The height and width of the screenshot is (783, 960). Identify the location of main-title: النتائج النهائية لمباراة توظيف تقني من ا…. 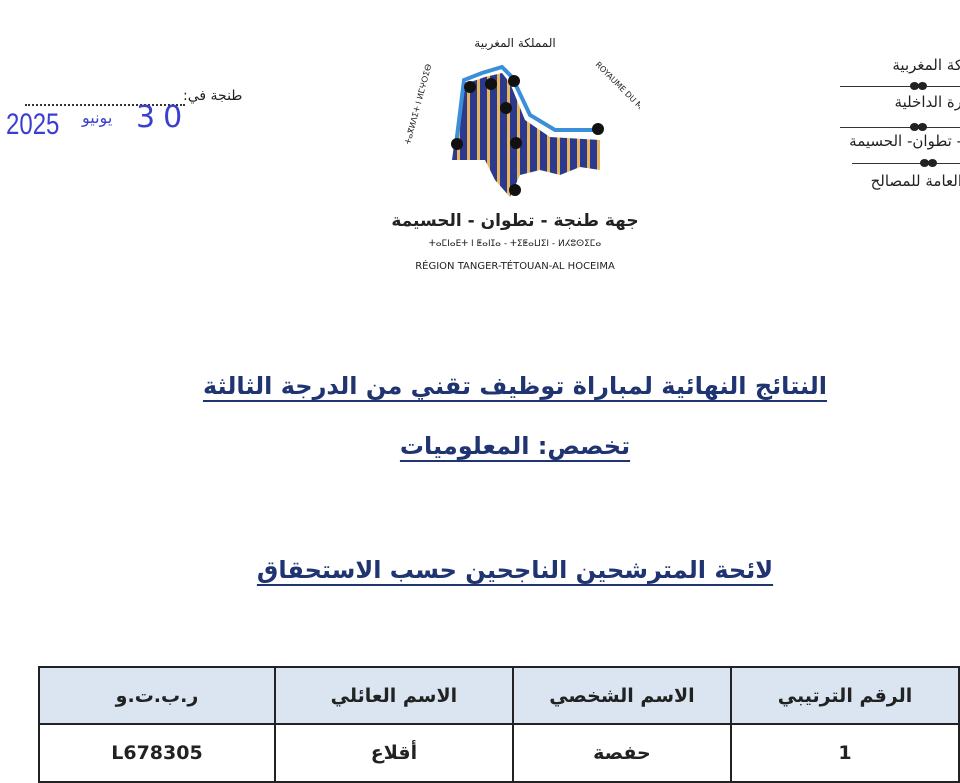
(515, 386).